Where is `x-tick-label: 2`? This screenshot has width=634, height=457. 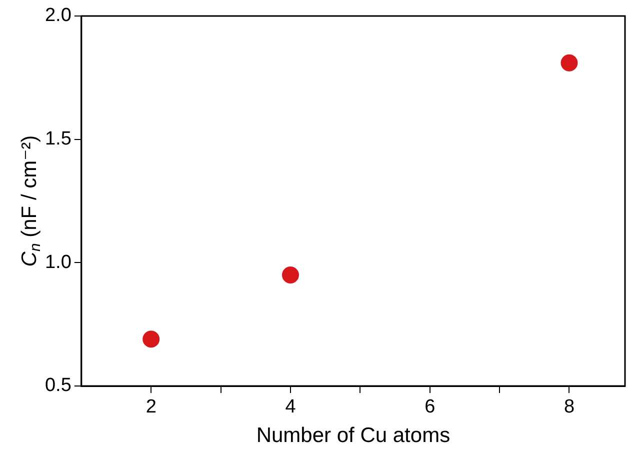 x-tick-label: 2 is located at coordinates (151, 407).